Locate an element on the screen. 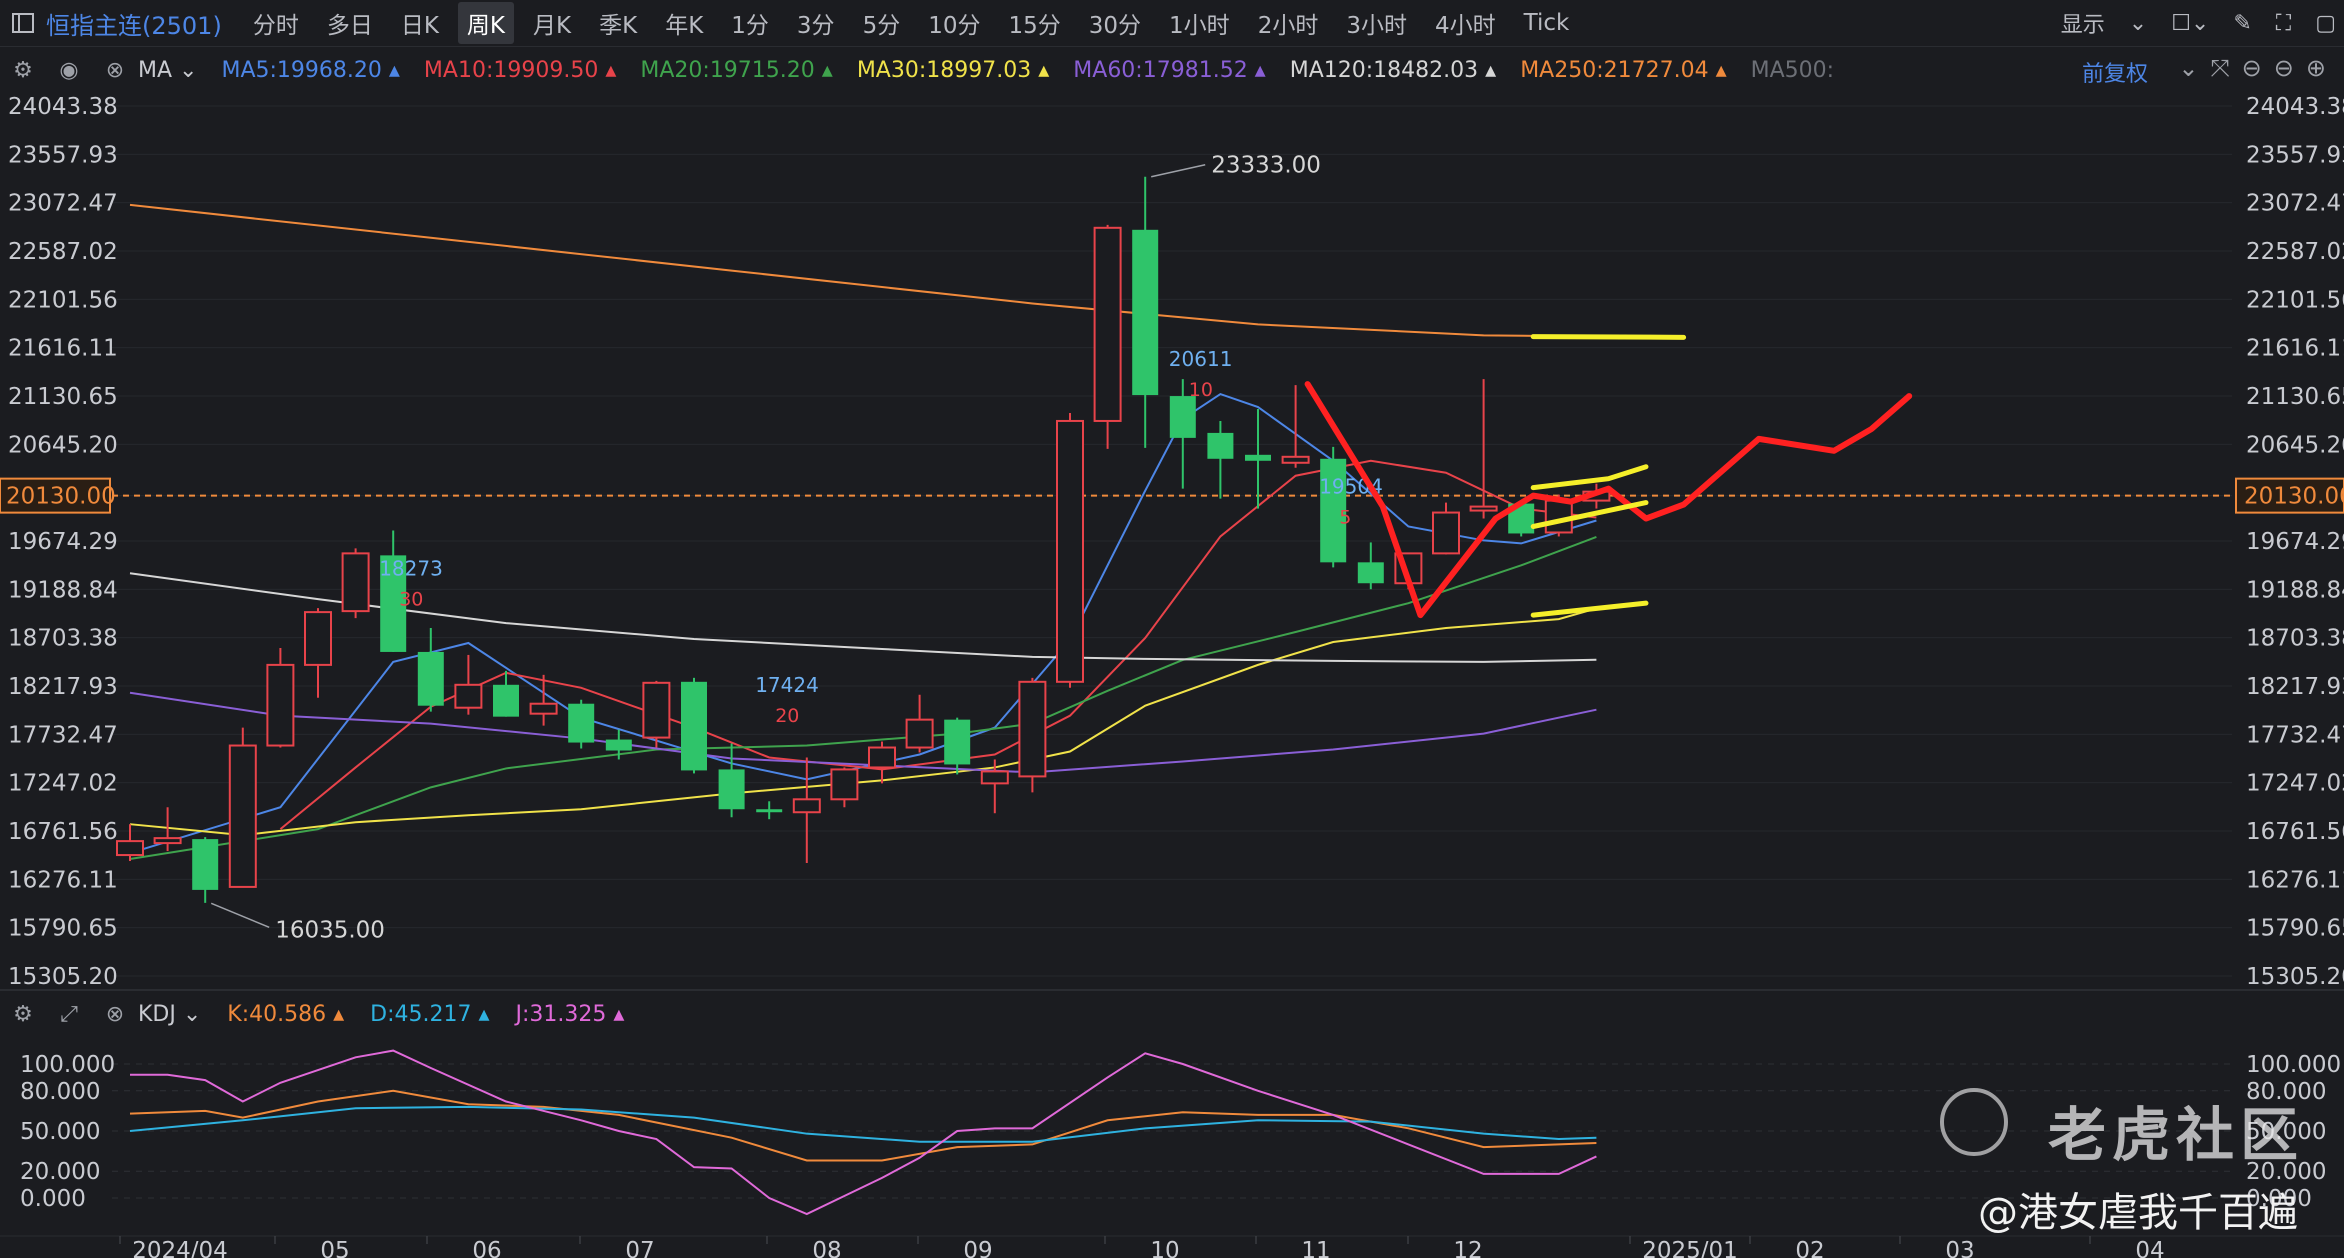 The width and height of the screenshot is (2344, 1258). kdj-settings-icon: ⚙ is located at coordinates (23, 1014).